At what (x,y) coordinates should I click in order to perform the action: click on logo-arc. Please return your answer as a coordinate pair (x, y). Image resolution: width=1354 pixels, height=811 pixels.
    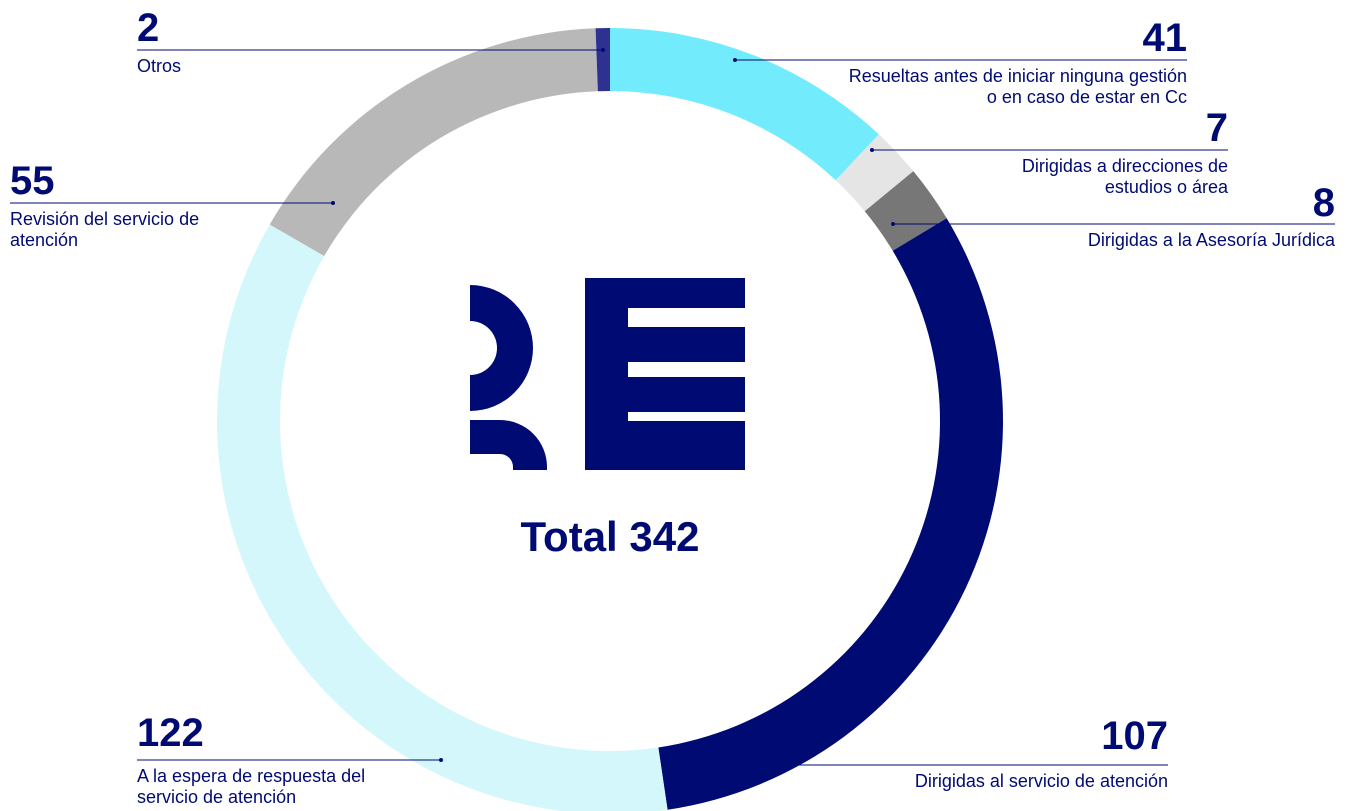
    Looking at the image, I should click on (501, 348).